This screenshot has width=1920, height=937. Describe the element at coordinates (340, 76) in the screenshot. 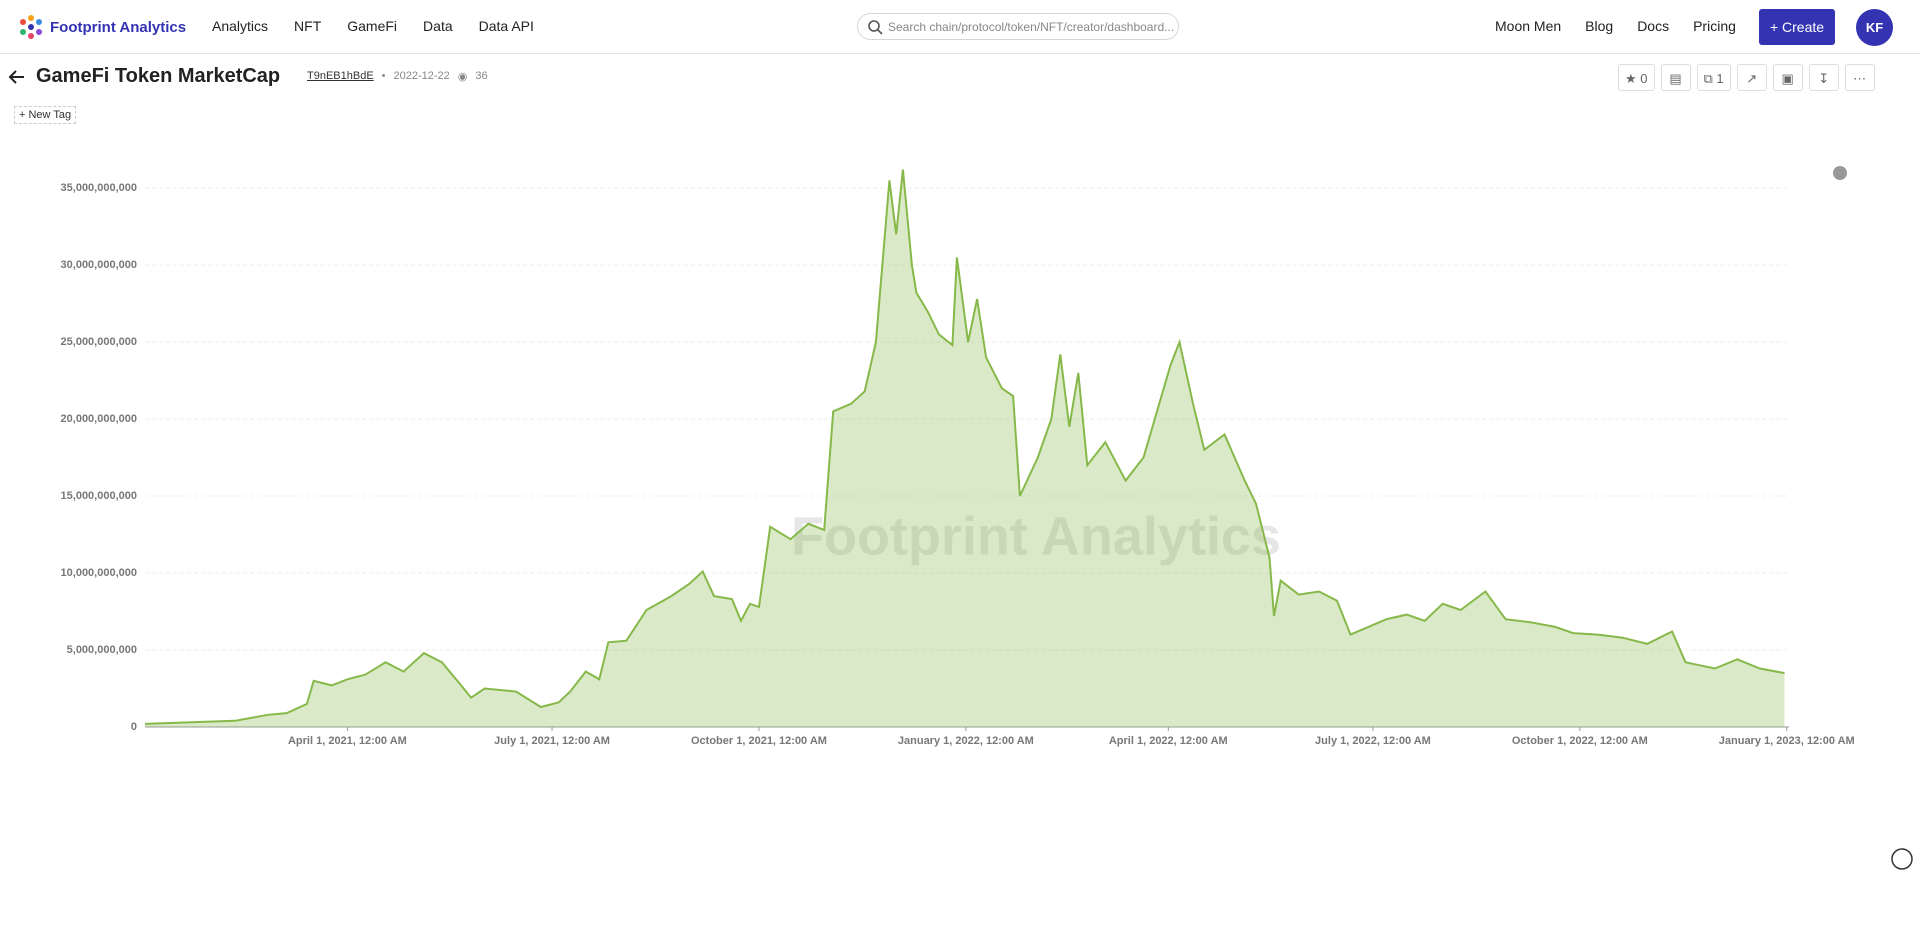

I see `creator-id: T9nEB1hBdE` at that location.